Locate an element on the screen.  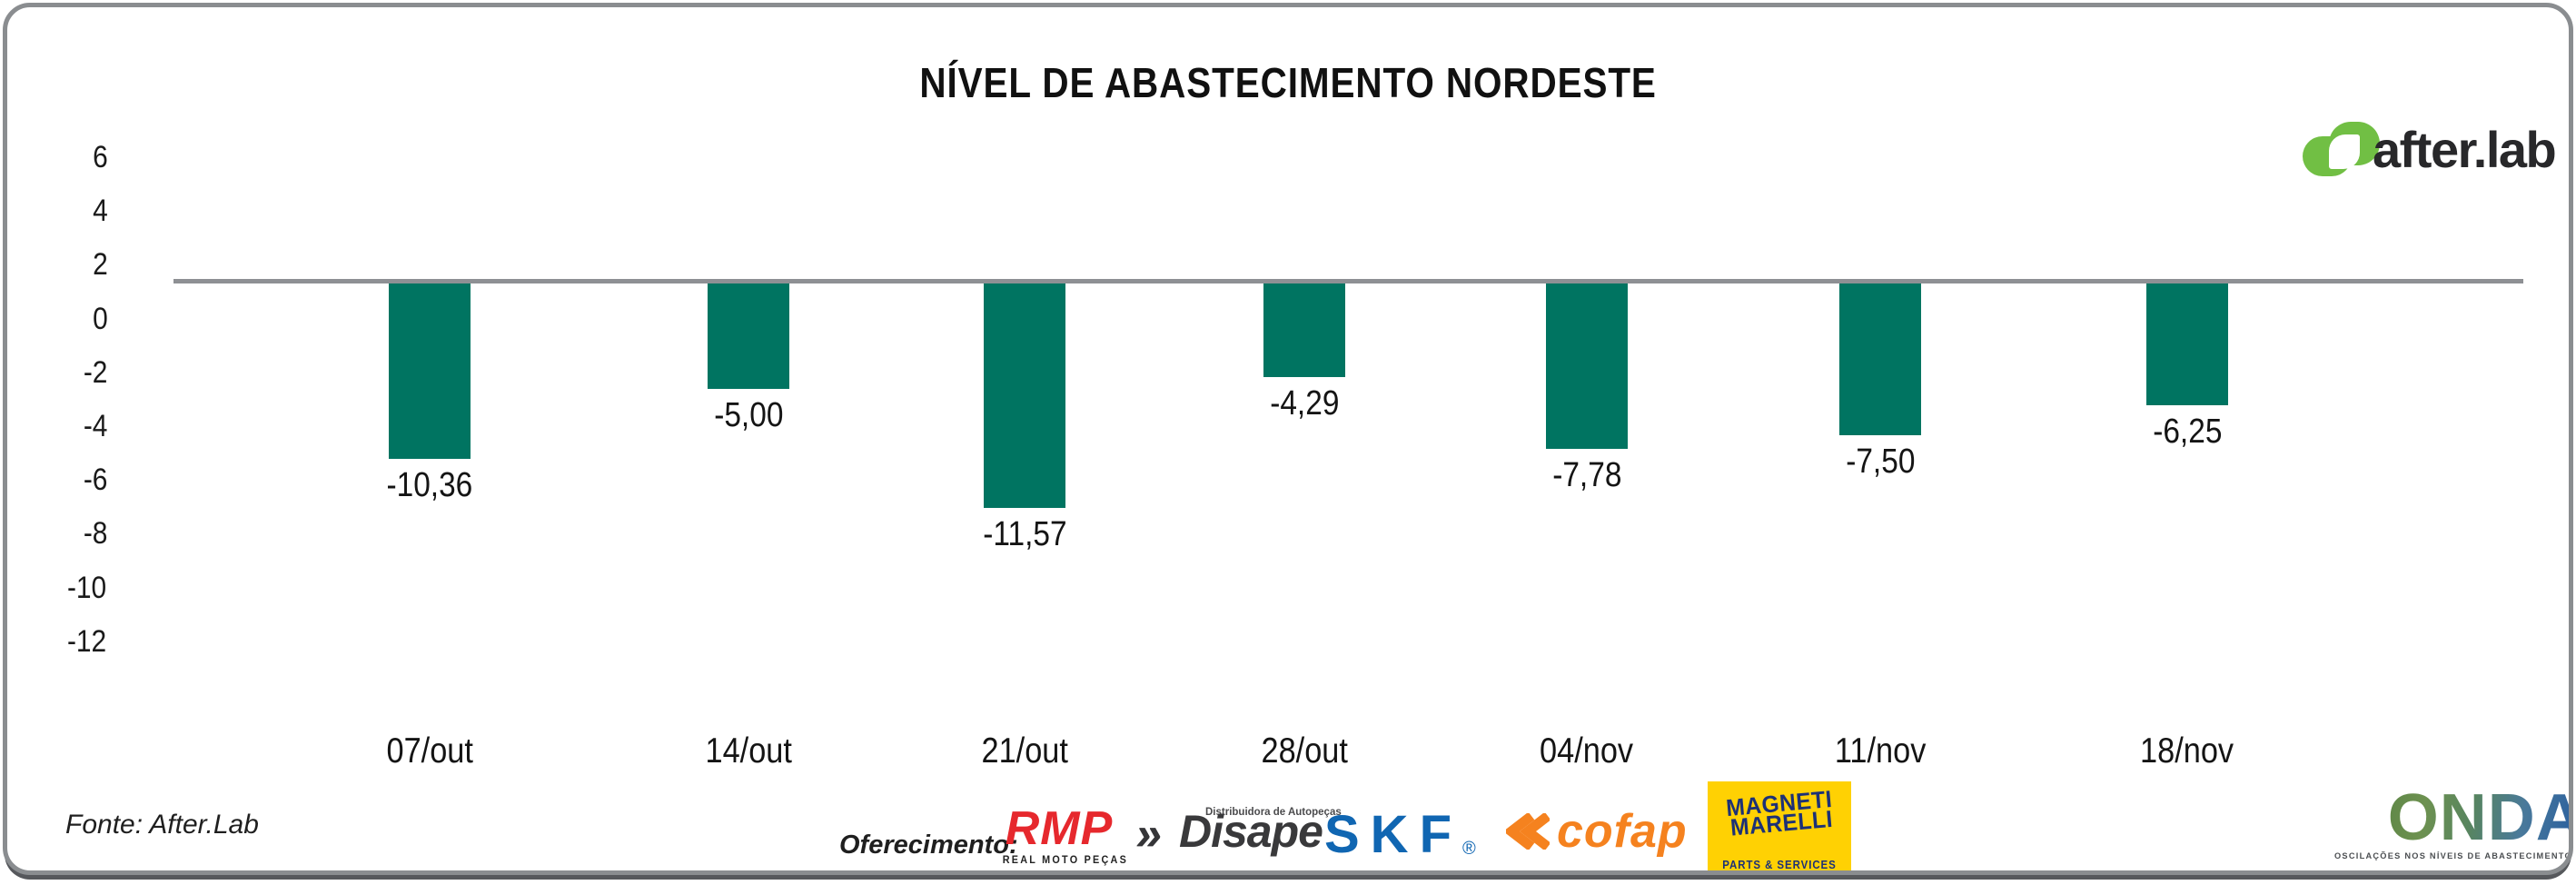
chart-title: NÍVEL DE ABASTECIMENTO NORDESTE is located at coordinates (1288, 82).